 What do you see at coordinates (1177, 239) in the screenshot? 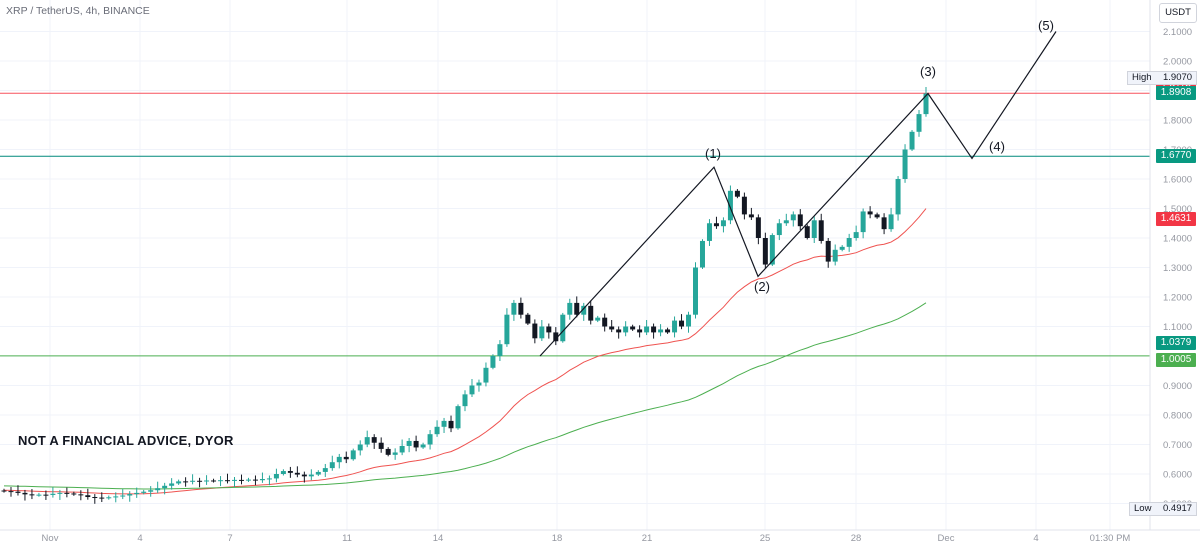
I see `y-tick-label: 1.4000` at bounding box center [1177, 239].